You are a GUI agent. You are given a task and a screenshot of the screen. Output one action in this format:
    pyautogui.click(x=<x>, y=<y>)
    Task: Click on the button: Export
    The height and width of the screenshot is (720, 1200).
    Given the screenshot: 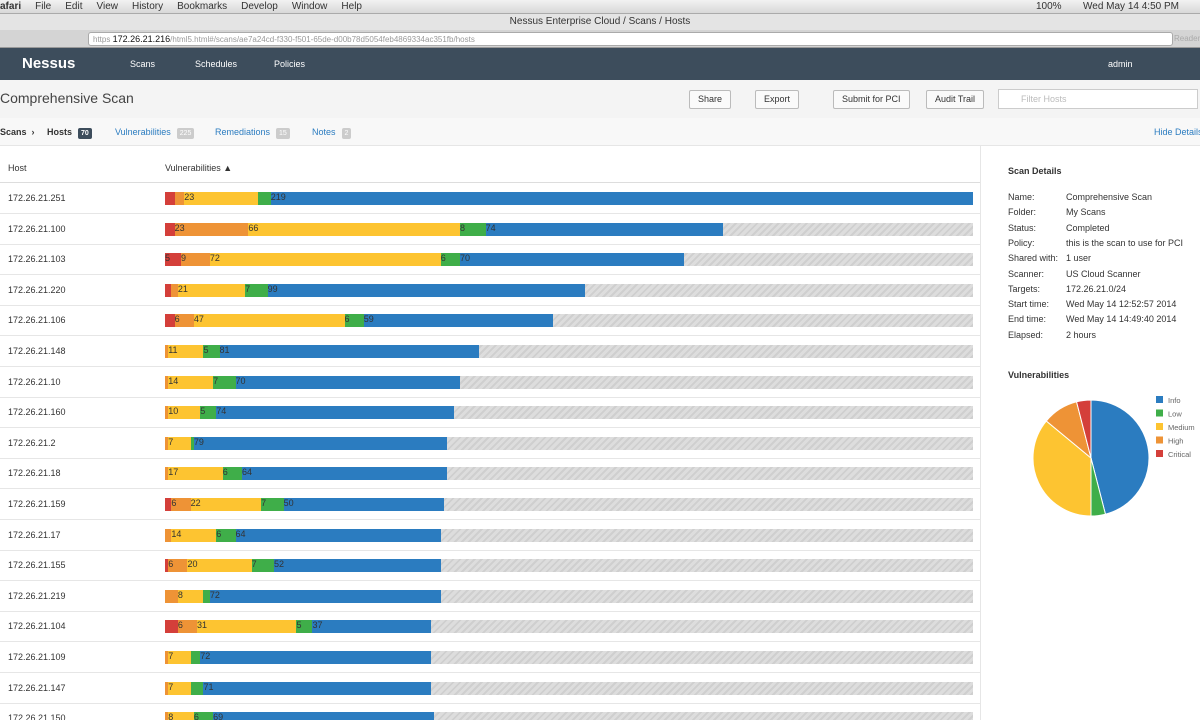 What is the action you would take?
    pyautogui.click(x=777, y=99)
    